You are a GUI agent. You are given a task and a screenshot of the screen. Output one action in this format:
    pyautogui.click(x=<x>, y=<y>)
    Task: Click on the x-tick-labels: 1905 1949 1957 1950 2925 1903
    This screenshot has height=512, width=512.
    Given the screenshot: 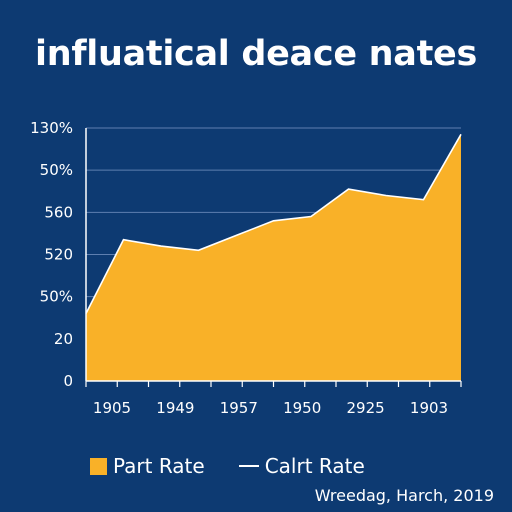 What is the action you would take?
    pyautogui.click(x=270, y=408)
    